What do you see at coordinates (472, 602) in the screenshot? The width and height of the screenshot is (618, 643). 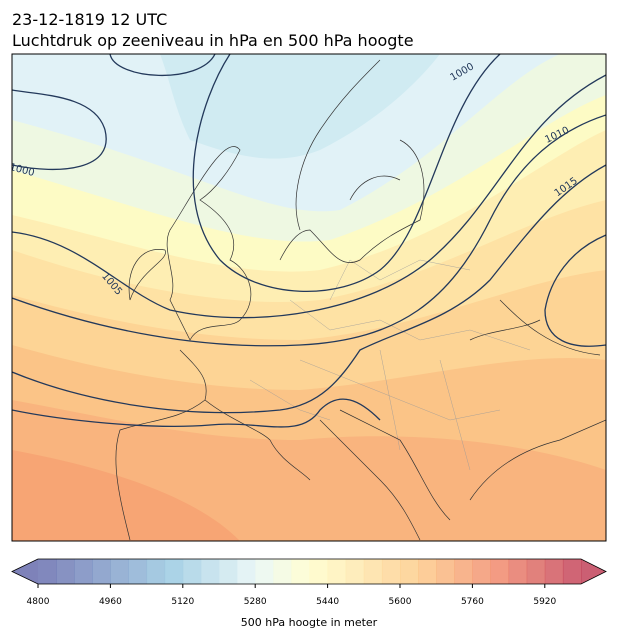 I see `colorbar-tick-label: 5760` at bounding box center [472, 602].